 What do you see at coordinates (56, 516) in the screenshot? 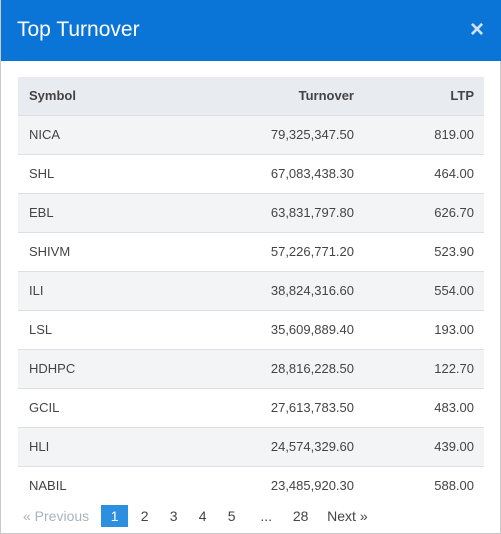
I see `previous-page-button: « Previous` at bounding box center [56, 516].